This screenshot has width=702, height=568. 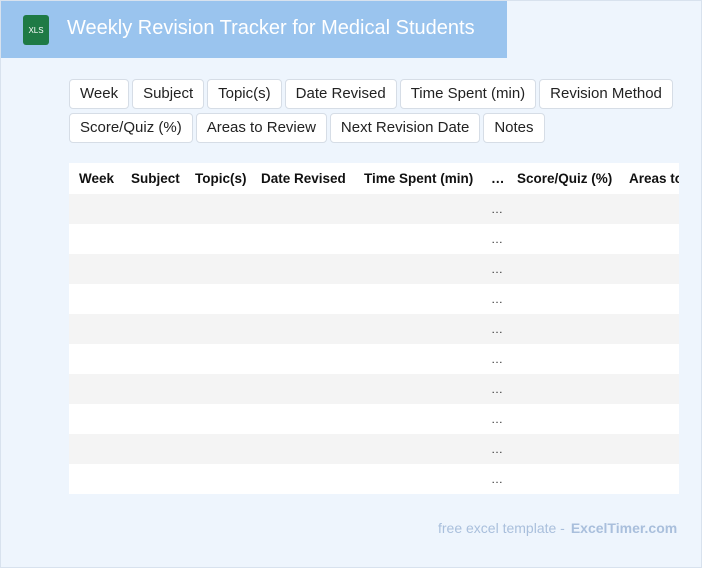 What do you see at coordinates (168, 94) in the screenshot?
I see `field-chip: Subject` at bounding box center [168, 94].